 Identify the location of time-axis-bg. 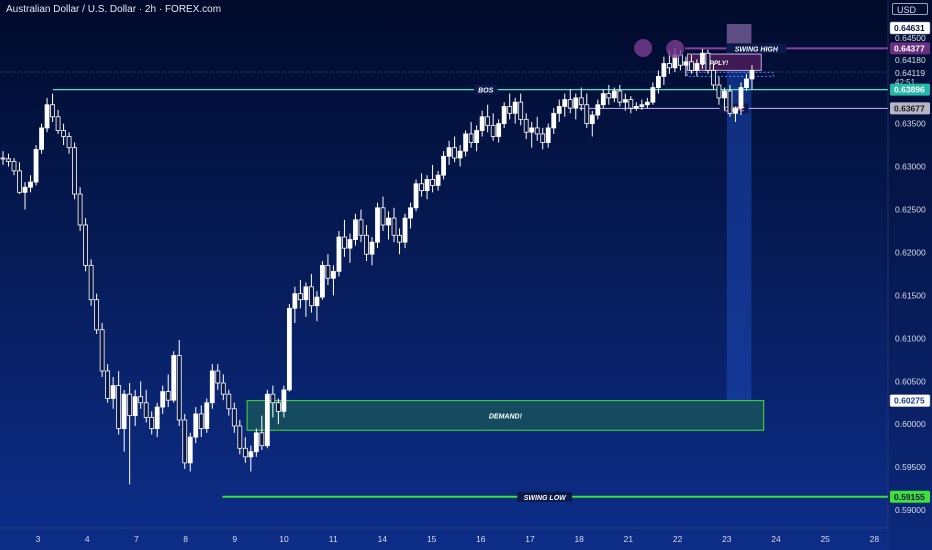
(466, 539).